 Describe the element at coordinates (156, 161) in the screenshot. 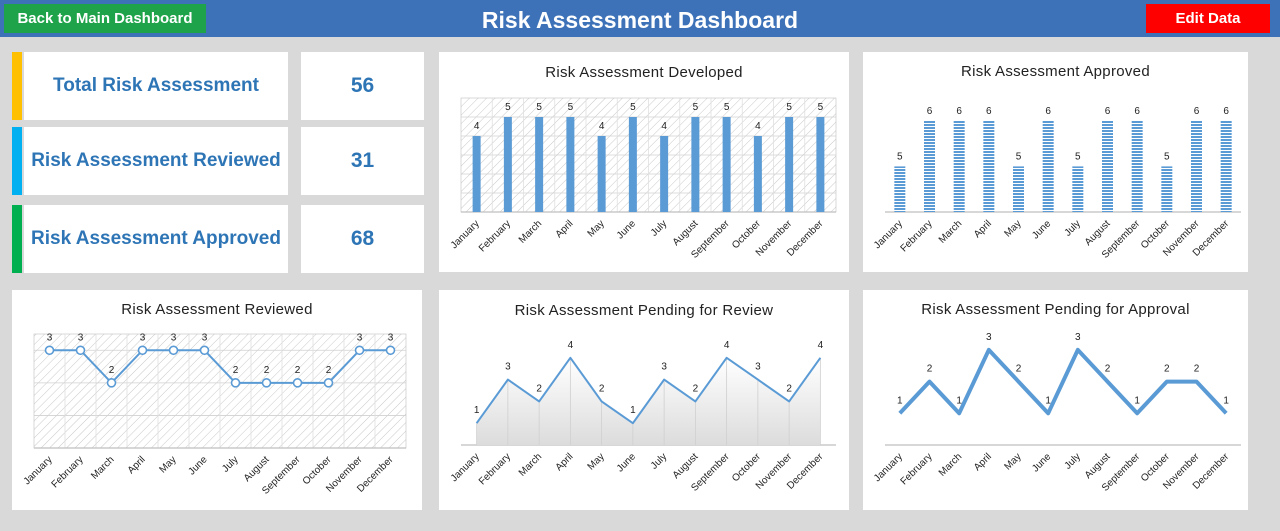

I see `kpi-label-reviewed: Risk Assessment Reviewed` at that location.